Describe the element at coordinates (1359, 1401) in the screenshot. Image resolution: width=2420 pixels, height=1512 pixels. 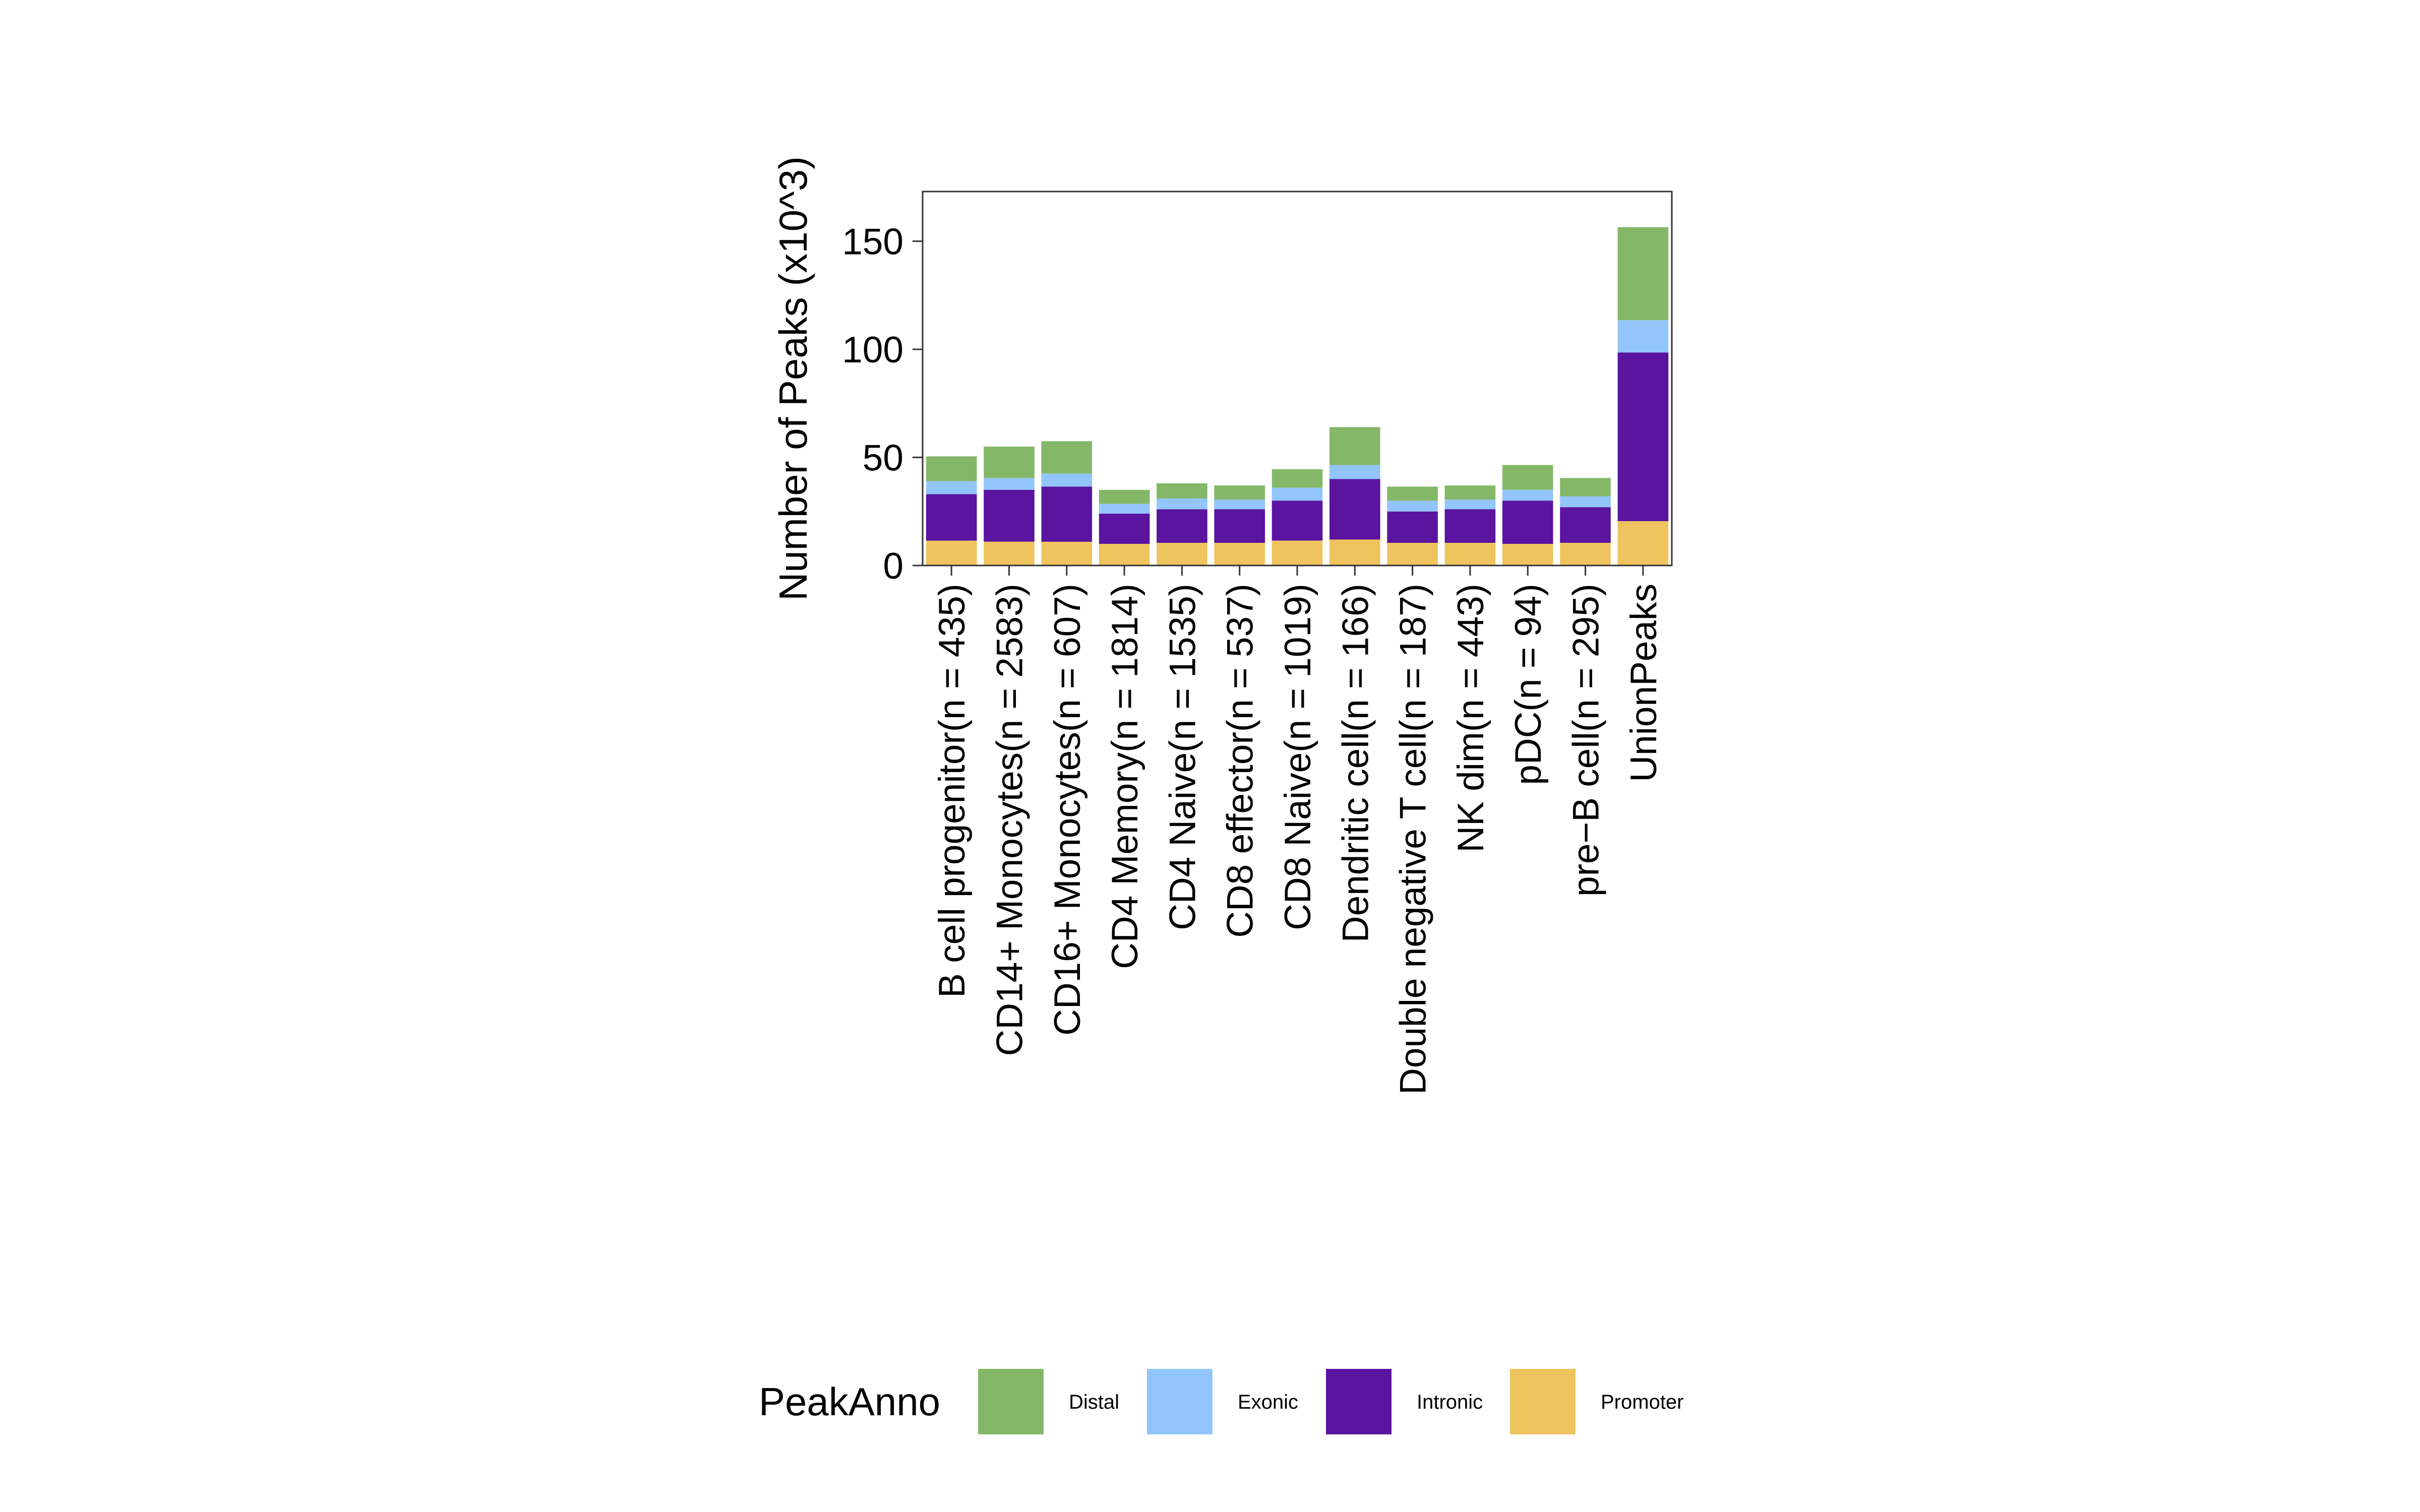
I see `legend-key-intronic` at that location.